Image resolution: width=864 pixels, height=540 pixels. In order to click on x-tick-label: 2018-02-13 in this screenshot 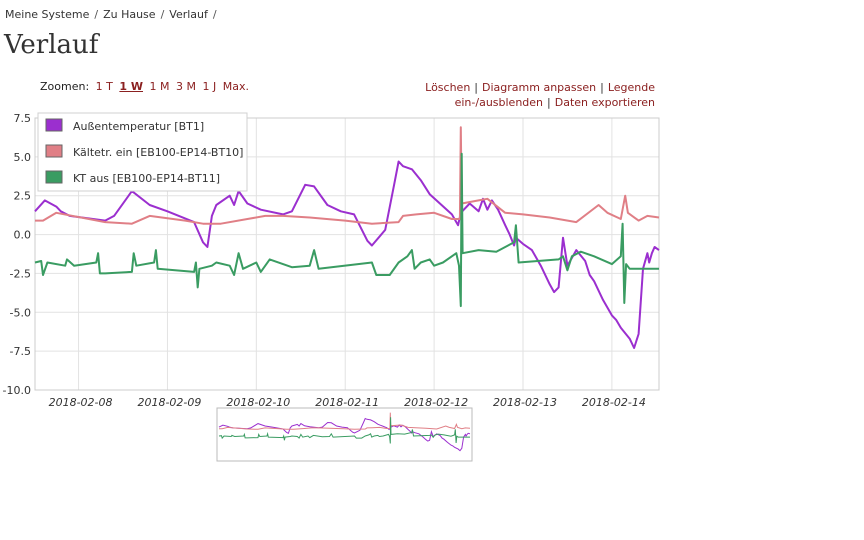, I will do `click(525, 402)`.